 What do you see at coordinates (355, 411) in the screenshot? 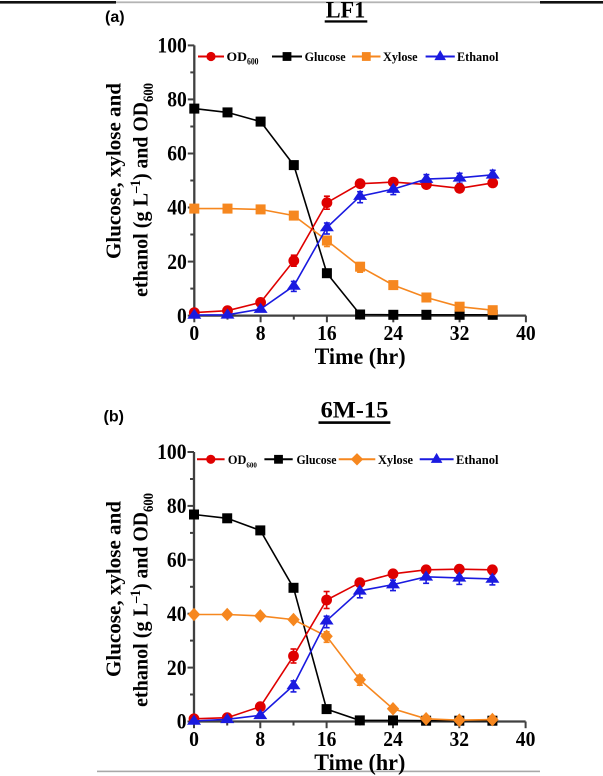
I see `svg-text: 6M-15` at bounding box center [355, 411].